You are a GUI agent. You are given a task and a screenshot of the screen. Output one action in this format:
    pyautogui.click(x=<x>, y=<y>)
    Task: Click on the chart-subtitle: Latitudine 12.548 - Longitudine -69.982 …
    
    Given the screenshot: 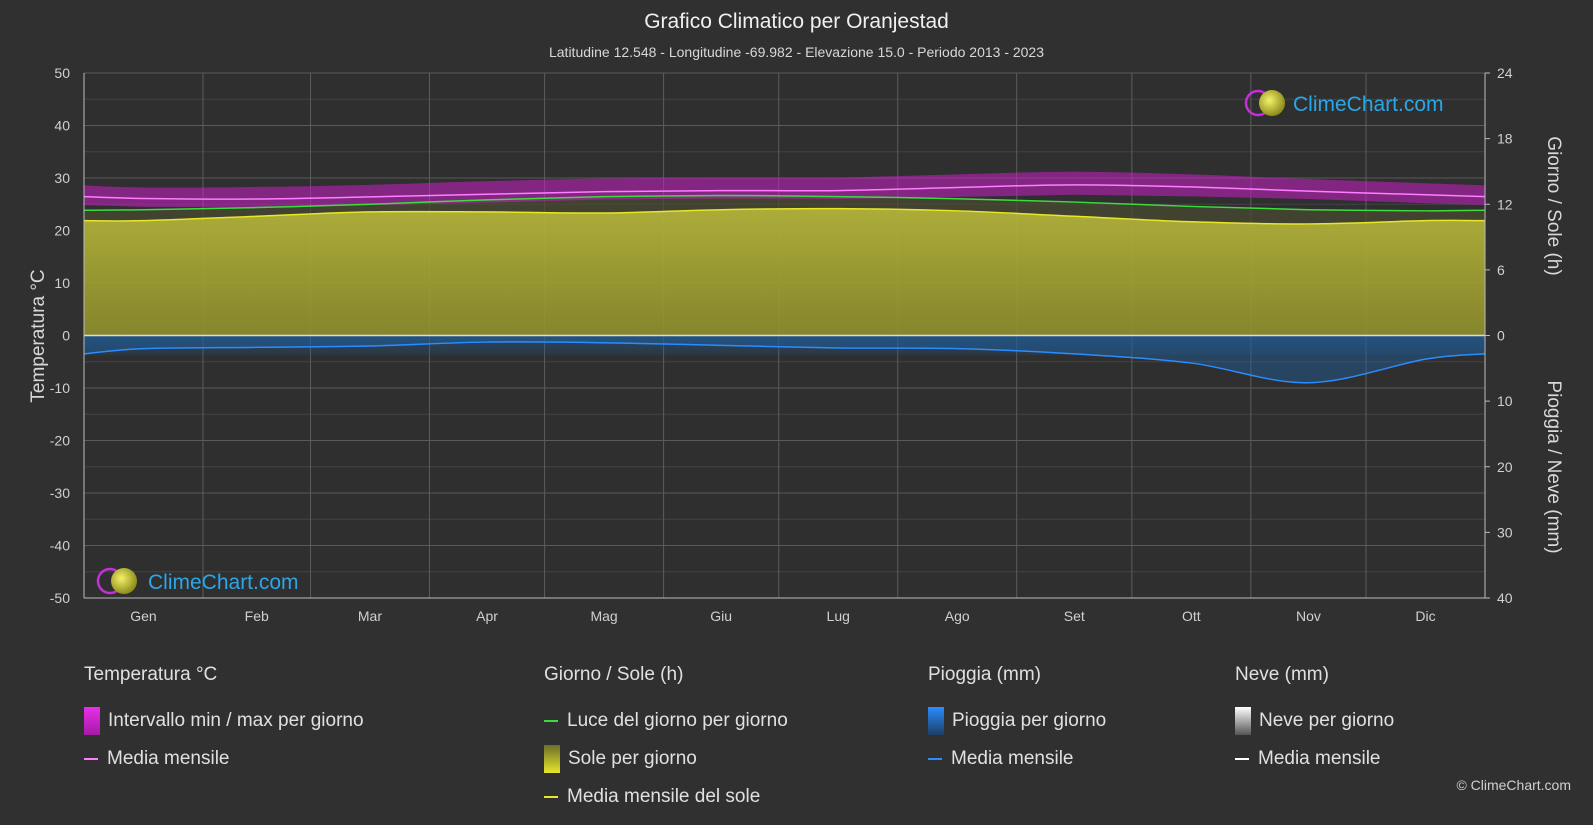 What is the action you would take?
    pyautogui.click(x=796, y=52)
    